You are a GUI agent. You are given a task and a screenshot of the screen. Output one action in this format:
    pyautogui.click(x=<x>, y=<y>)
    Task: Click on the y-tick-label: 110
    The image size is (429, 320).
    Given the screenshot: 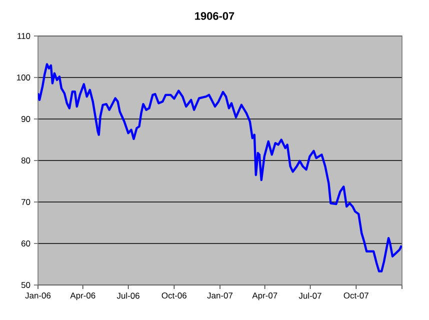 What is the action you would take?
    pyautogui.click(x=24, y=36)
    